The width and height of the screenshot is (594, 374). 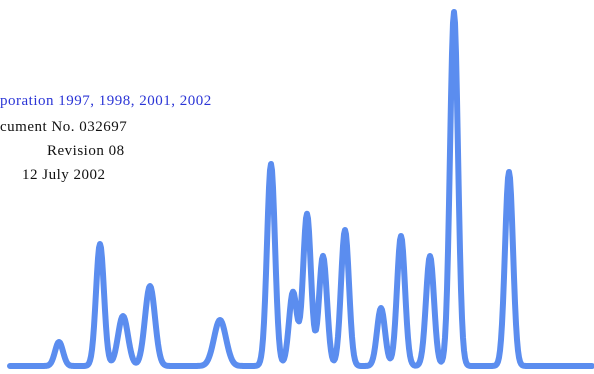 What do you see at coordinates (106, 101) in the screenshot?
I see `copyright-line: poration 1997, 1998, 2001, 2002` at bounding box center [106, 101].